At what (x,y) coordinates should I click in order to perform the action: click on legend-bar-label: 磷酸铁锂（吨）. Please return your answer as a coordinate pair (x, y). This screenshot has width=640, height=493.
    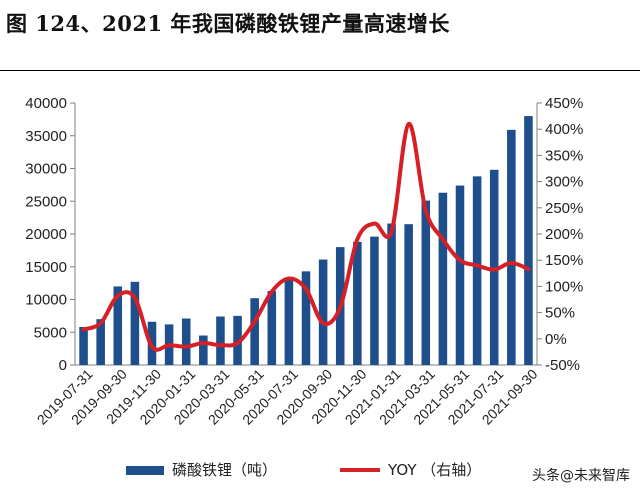
    Looking at the image, I should click on (224, 470).